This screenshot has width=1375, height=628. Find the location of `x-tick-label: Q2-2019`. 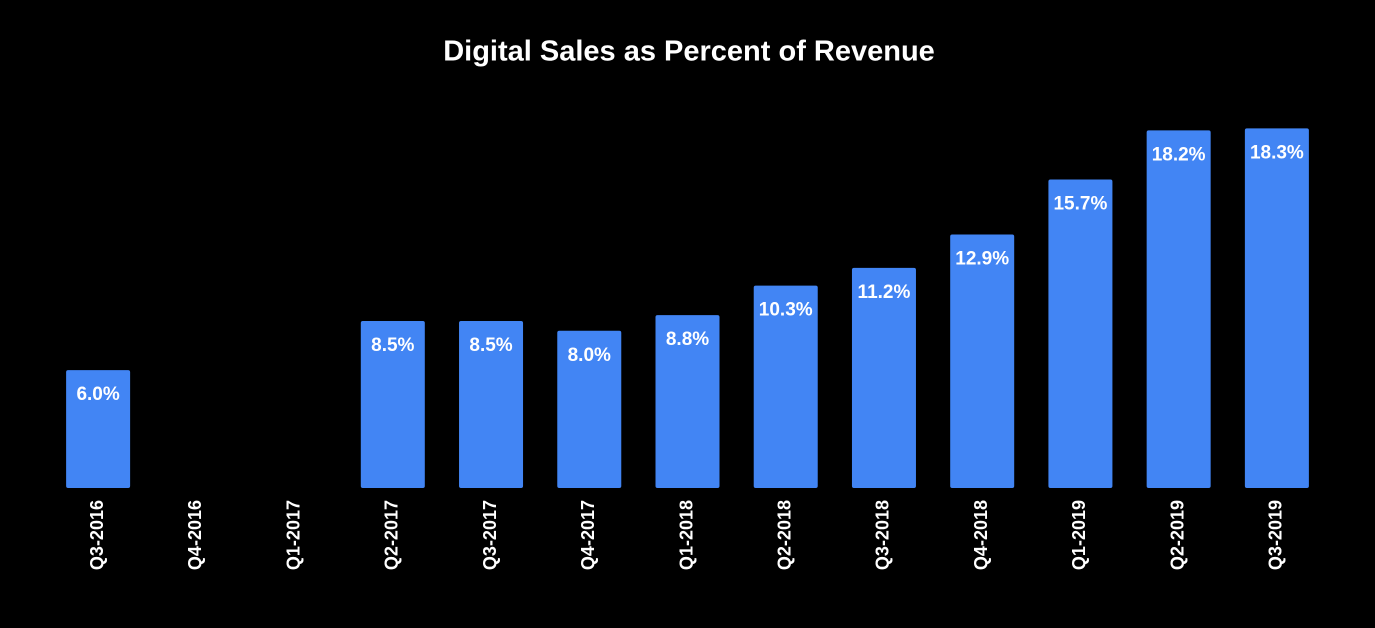

x-tick-label: Q2-2019 is located at coordinates (1177, 535).